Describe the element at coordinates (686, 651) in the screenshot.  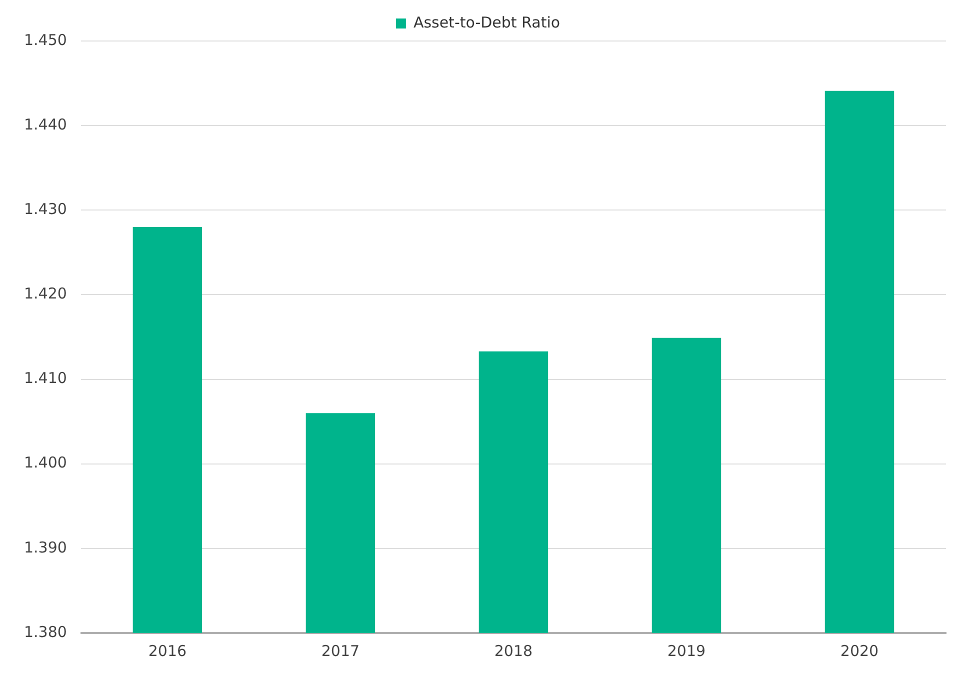
I see `x-tick-label: 2019` at that location.